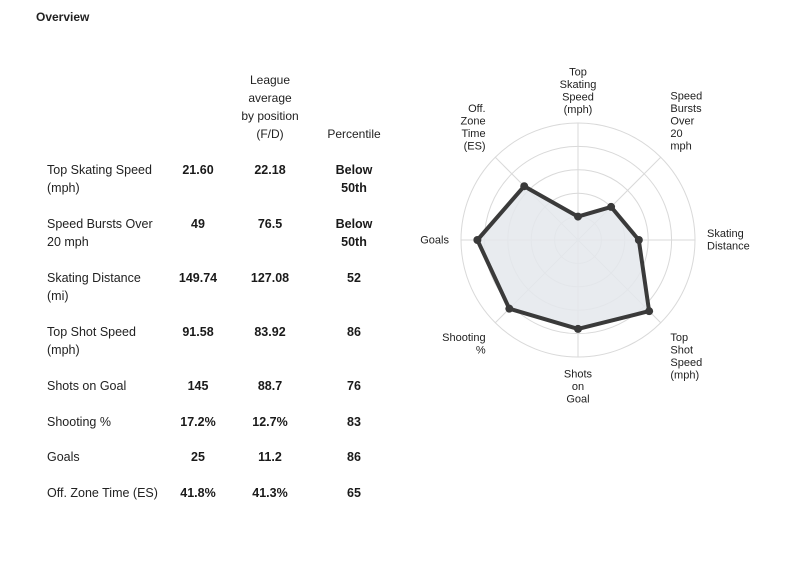  What do you see at coordinates (210, 468) in the screenshot?
I see `table-row: Goals 25 11.2 86` at bounding box center [210, 468].